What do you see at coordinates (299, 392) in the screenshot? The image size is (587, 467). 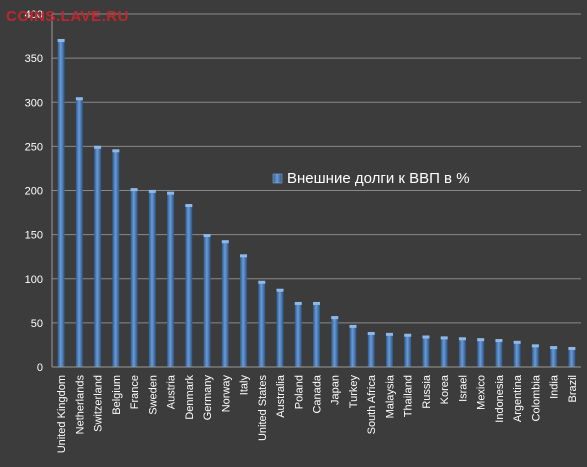 I see `x-tick-label: Poland` at bounding box center [299, 392].